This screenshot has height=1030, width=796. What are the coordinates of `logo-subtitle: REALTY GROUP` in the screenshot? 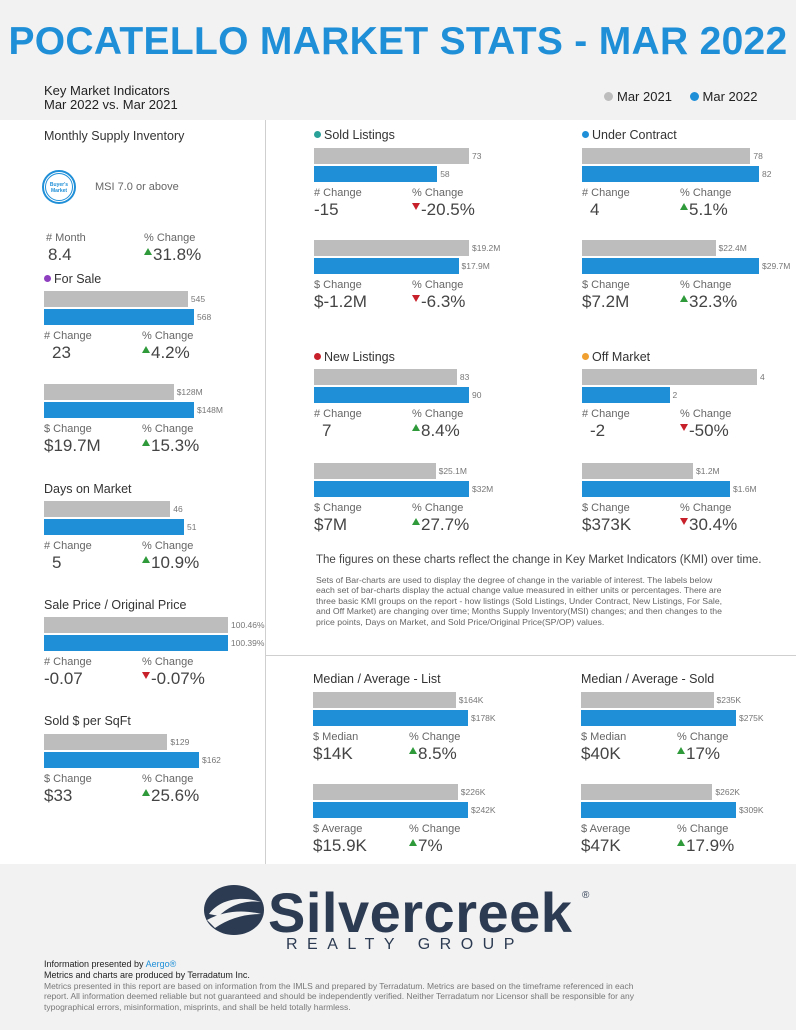 It's located at (405, 944).